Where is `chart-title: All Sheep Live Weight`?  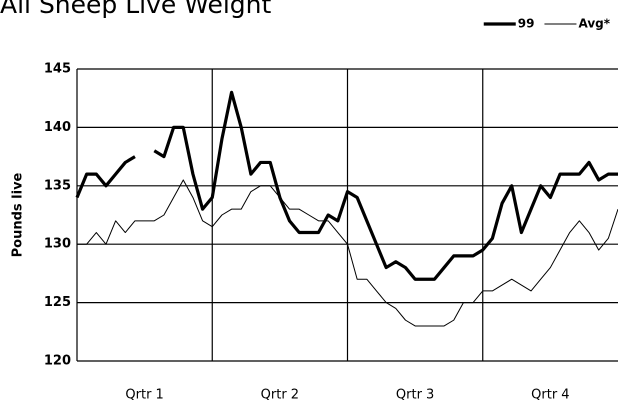 chart-title: All Sheep Live Weight is located at coordinates (136, 9).